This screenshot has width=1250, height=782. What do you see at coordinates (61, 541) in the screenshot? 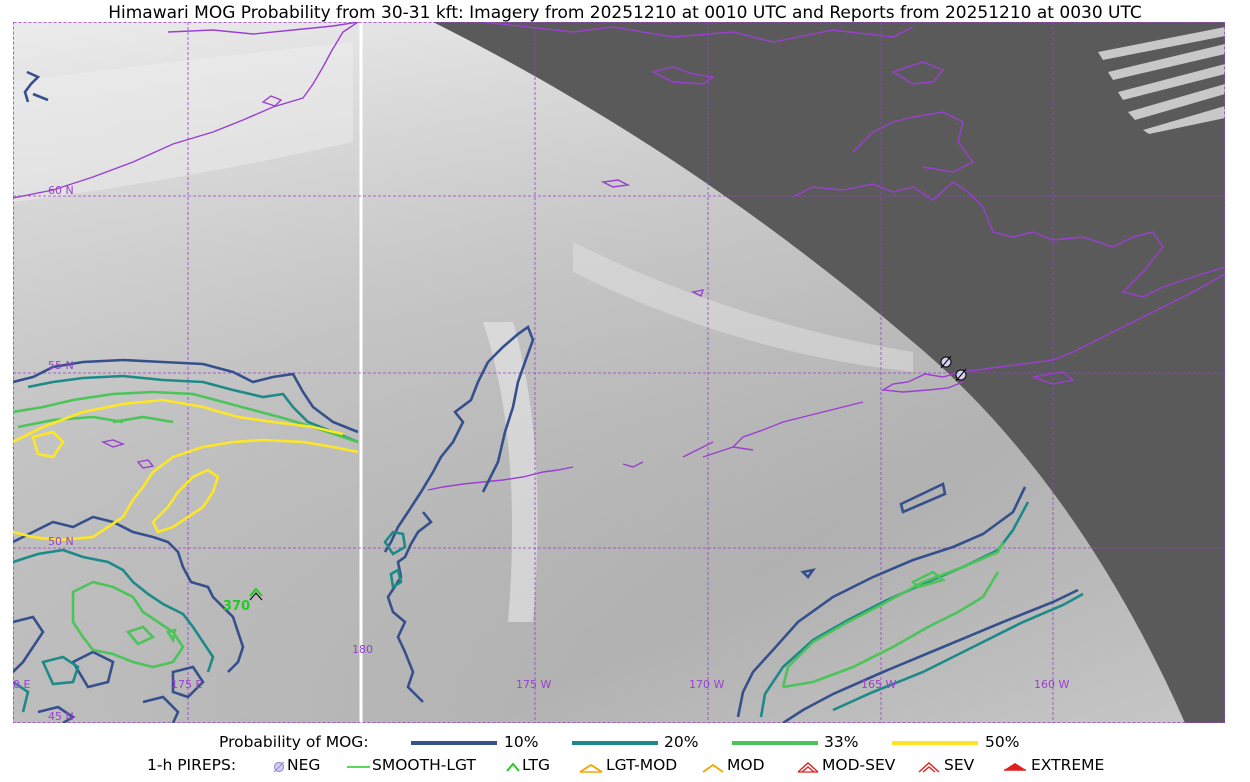
I see `lat-label-50n: 50 N` at bounding box center [61, 541].